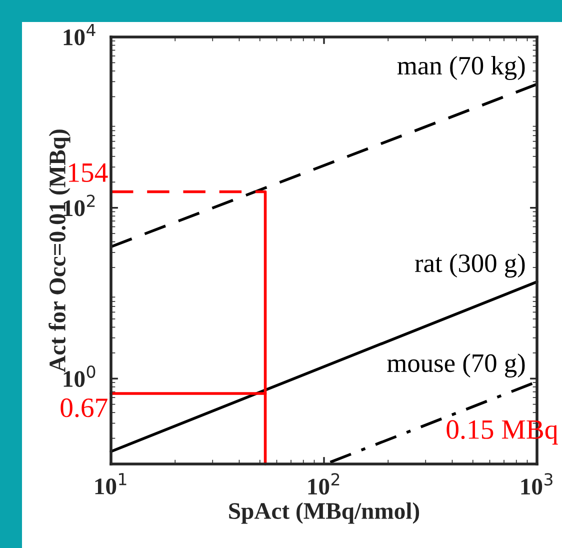 Image resolution: width=562 pixels, height=548 pixels. Describe the element at coordinates (79, 205) in the screenshot. I see `y-tick-label: 10$^{2}$` at that location.